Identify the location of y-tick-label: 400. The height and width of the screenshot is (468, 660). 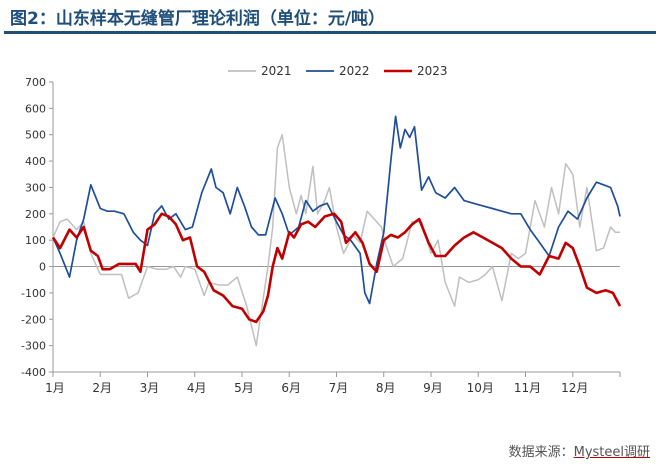
(35, 161).